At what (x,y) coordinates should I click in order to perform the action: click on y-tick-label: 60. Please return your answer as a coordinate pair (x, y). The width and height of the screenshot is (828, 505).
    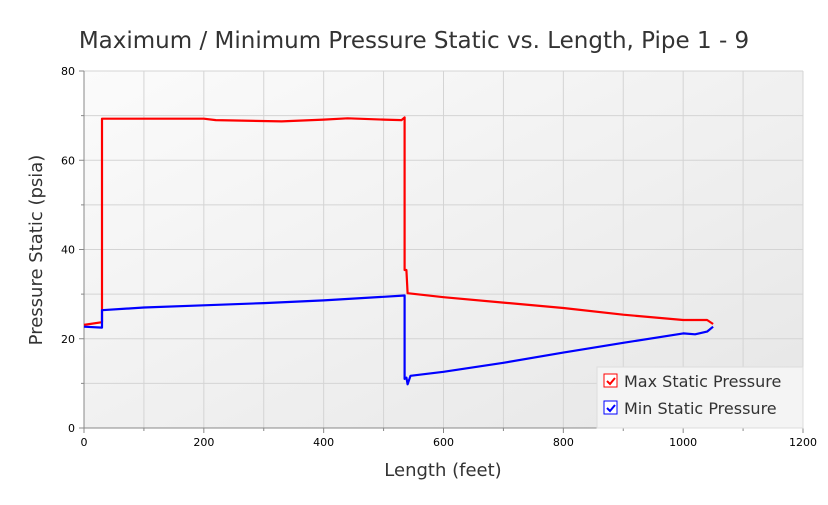
    Looking at the image, I should click on (68, 160).